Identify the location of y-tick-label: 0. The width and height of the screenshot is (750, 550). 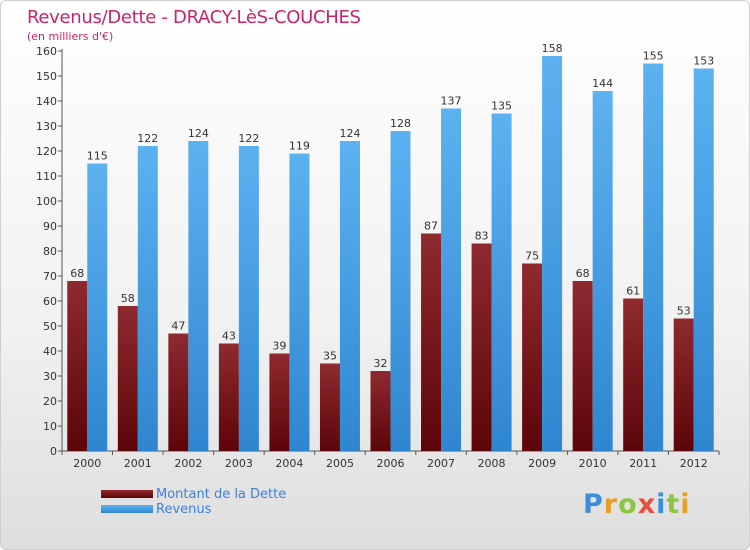
(53, 451).